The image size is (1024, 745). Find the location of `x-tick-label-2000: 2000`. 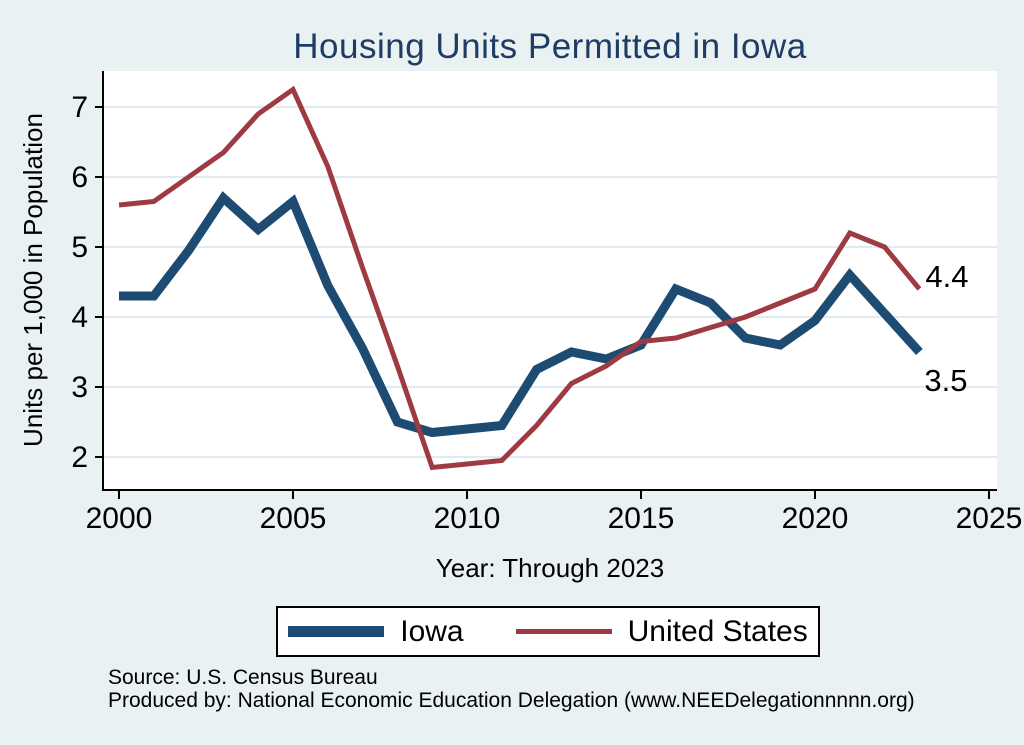

x-tick-label-2000: 2000 is located at coordinates (119, 518).